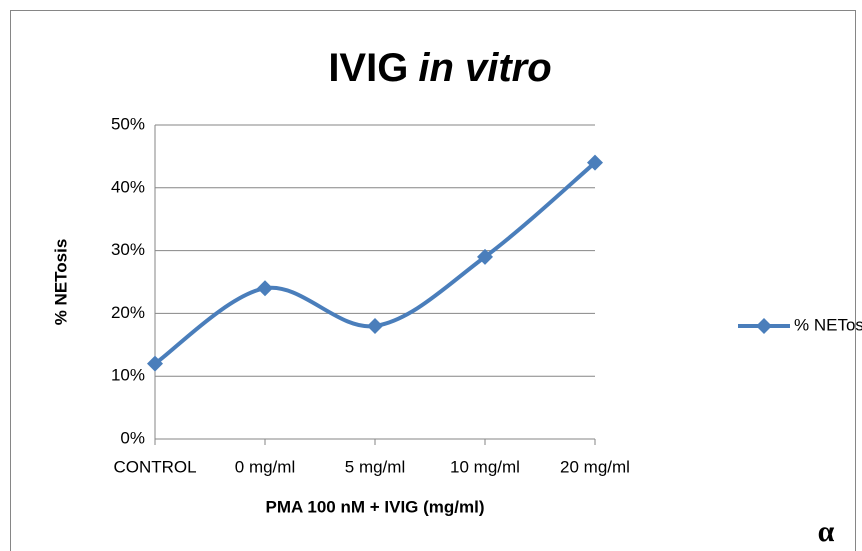 This screenshot has height=551, width=862. I want to click on y-tick-label: 30%, so click(128, 249).